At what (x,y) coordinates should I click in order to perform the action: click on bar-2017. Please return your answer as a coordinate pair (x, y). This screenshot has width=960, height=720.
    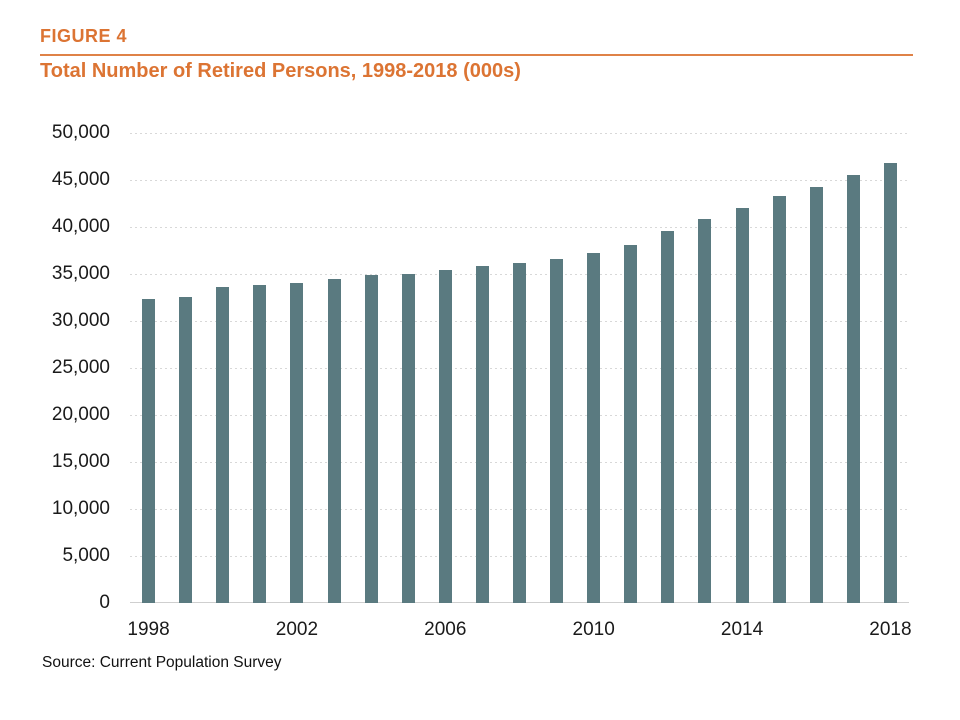
    Looking at the image, I should click on (853, 388).